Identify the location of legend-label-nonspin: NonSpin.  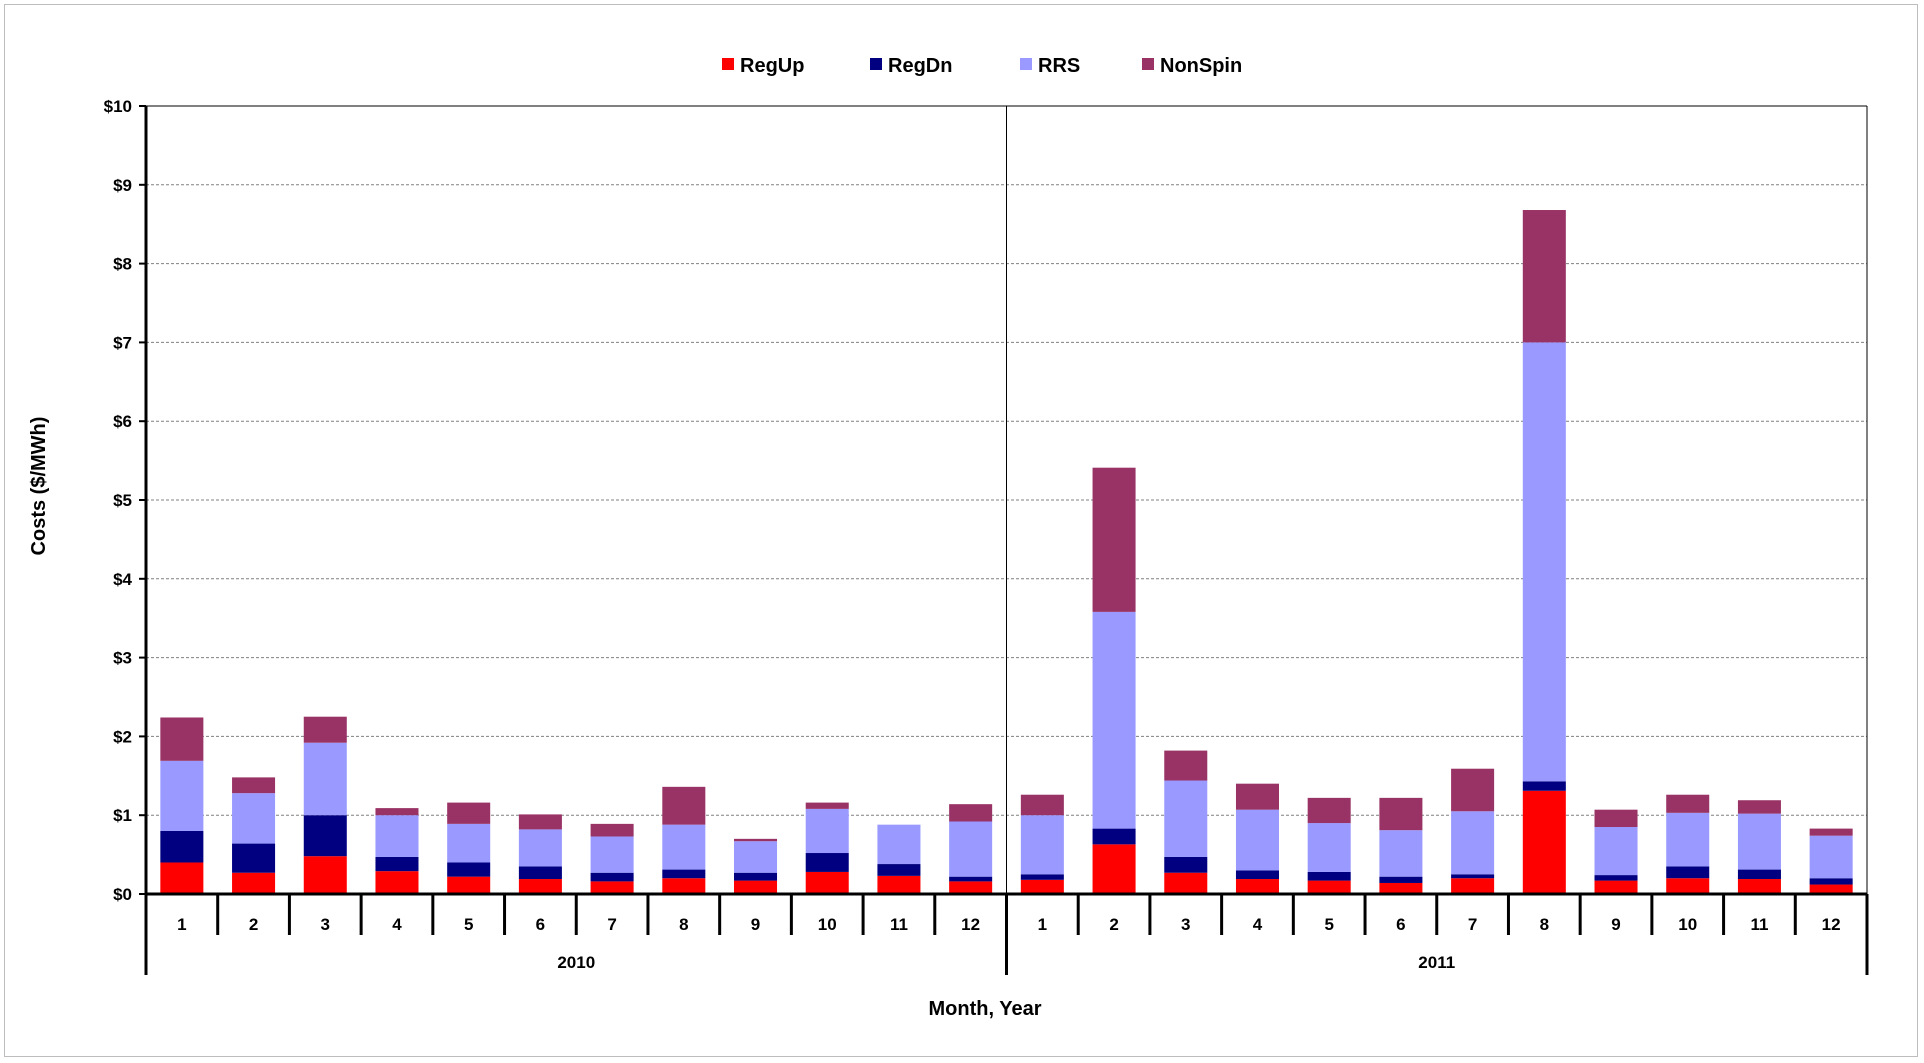
(1201, 66).